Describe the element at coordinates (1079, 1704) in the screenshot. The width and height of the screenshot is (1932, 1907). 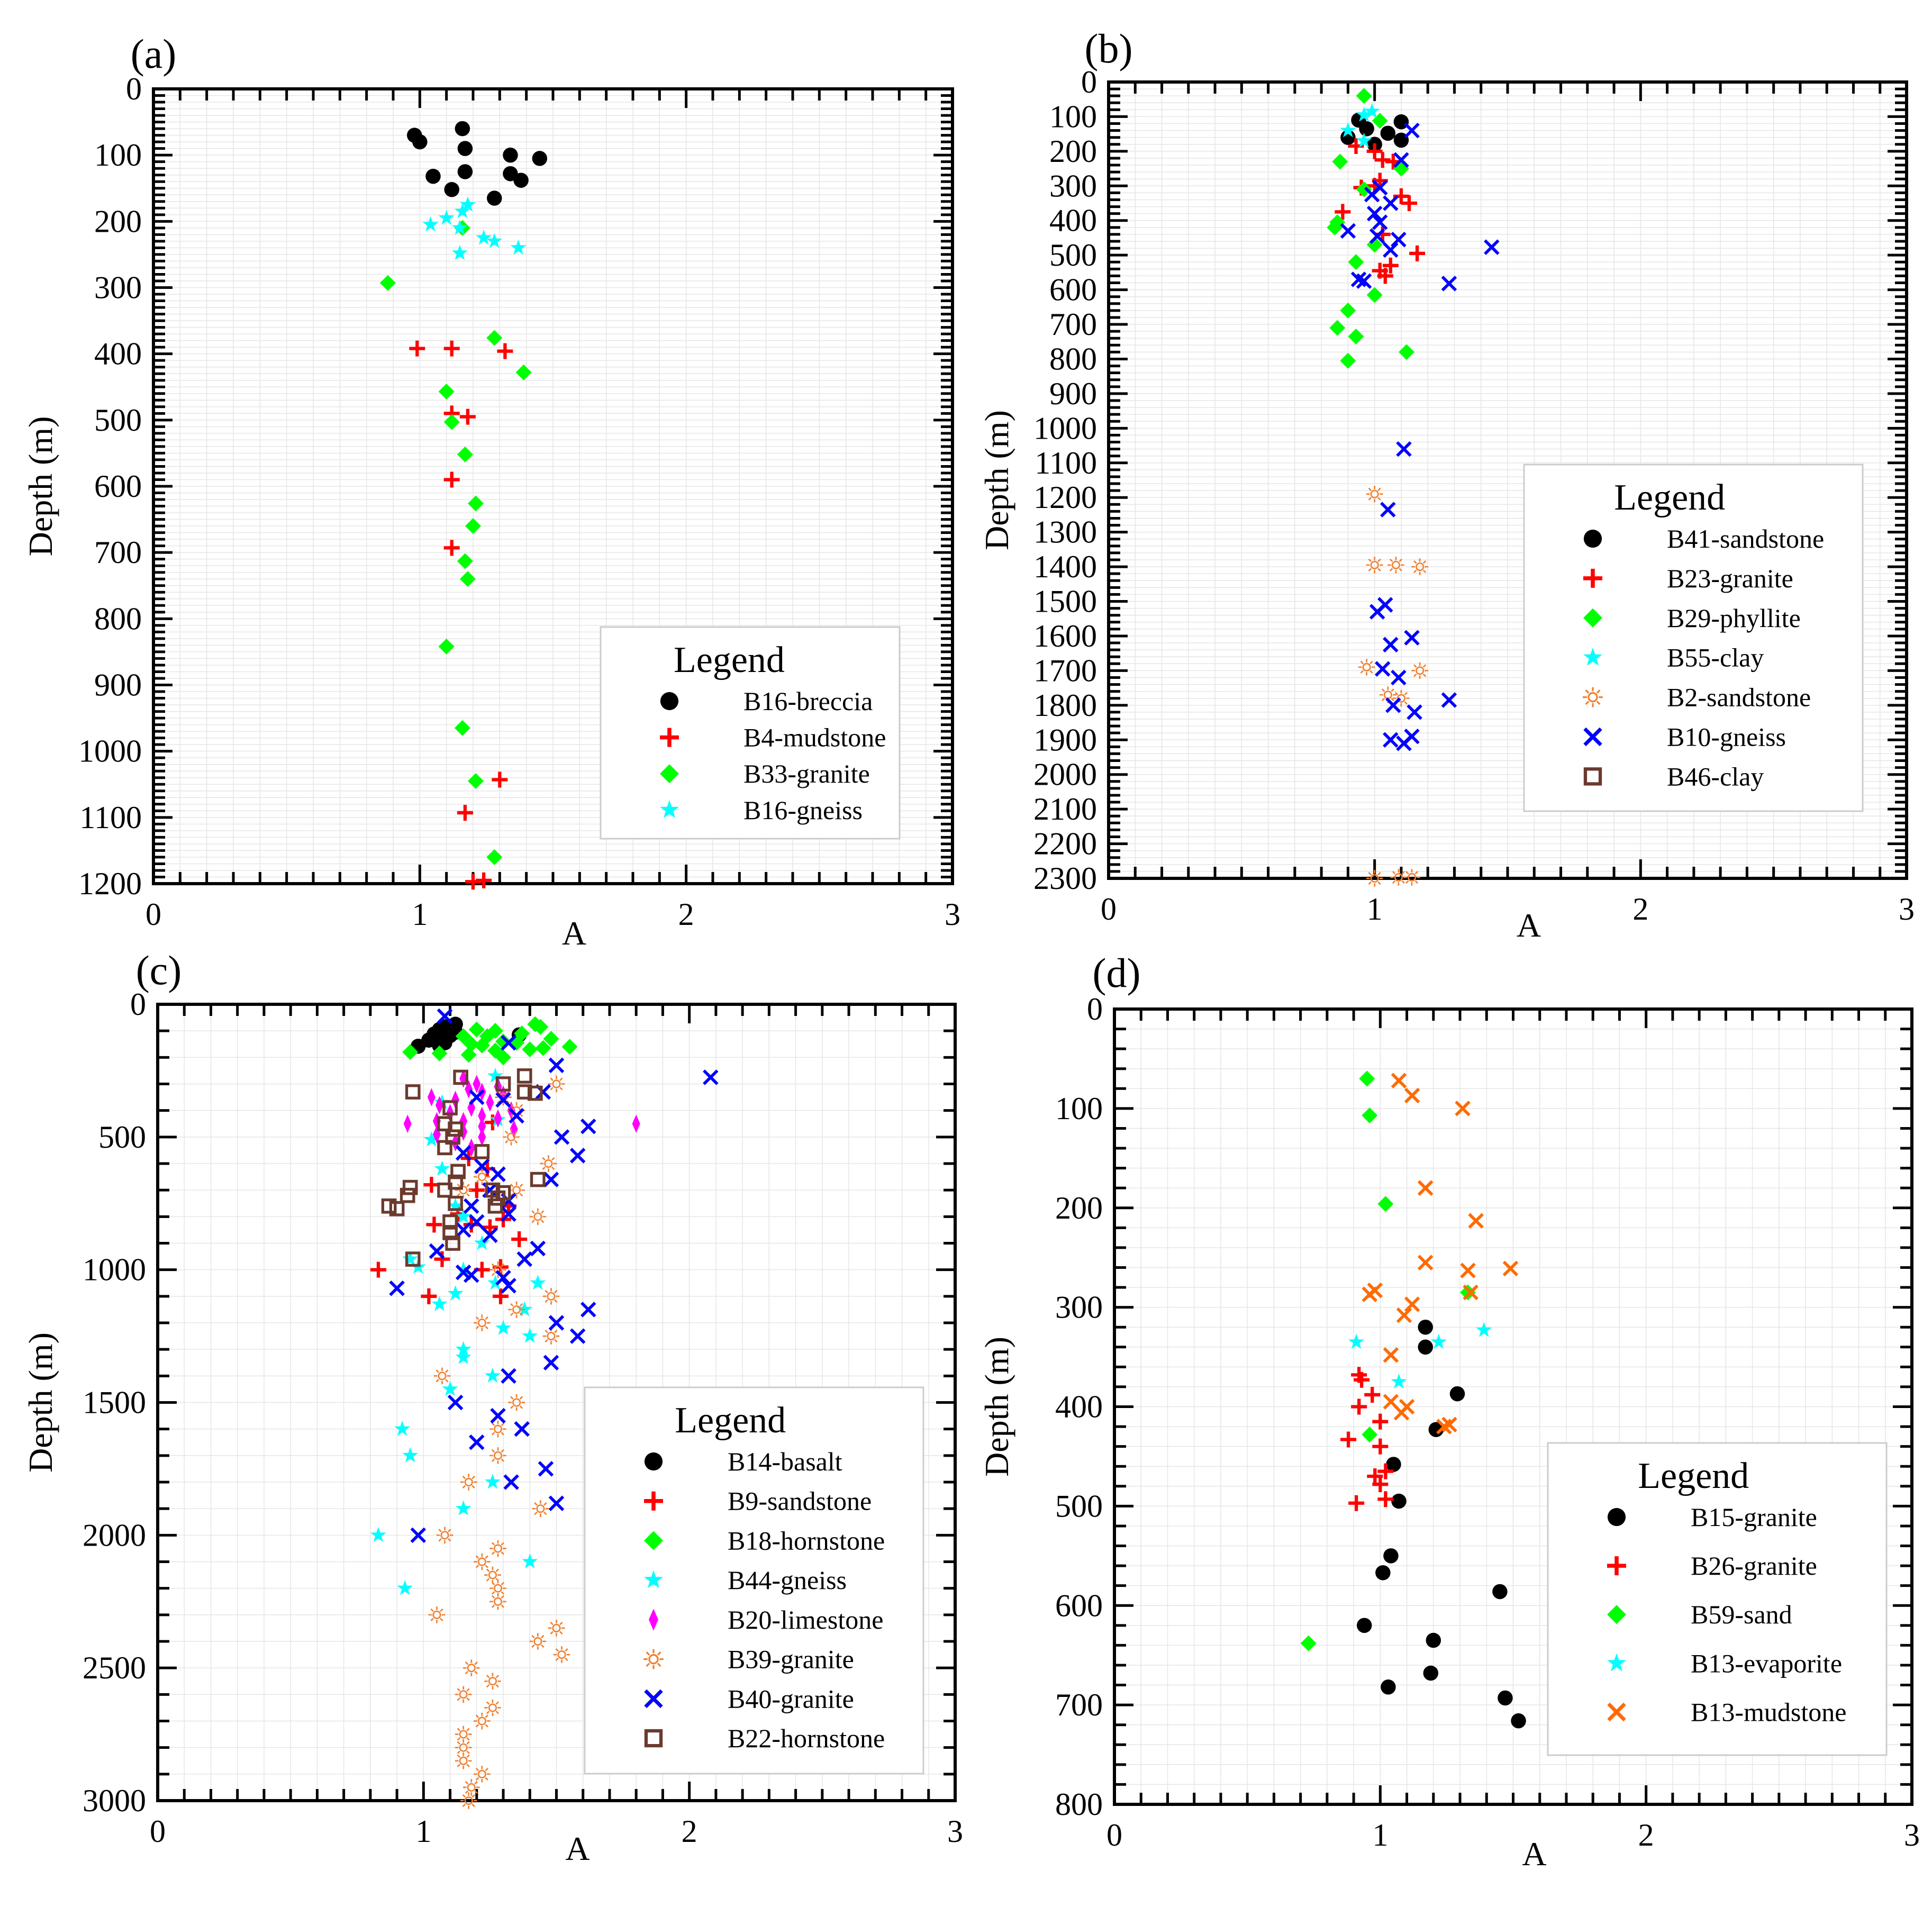
I see `y-tick-label: 700` at that location.